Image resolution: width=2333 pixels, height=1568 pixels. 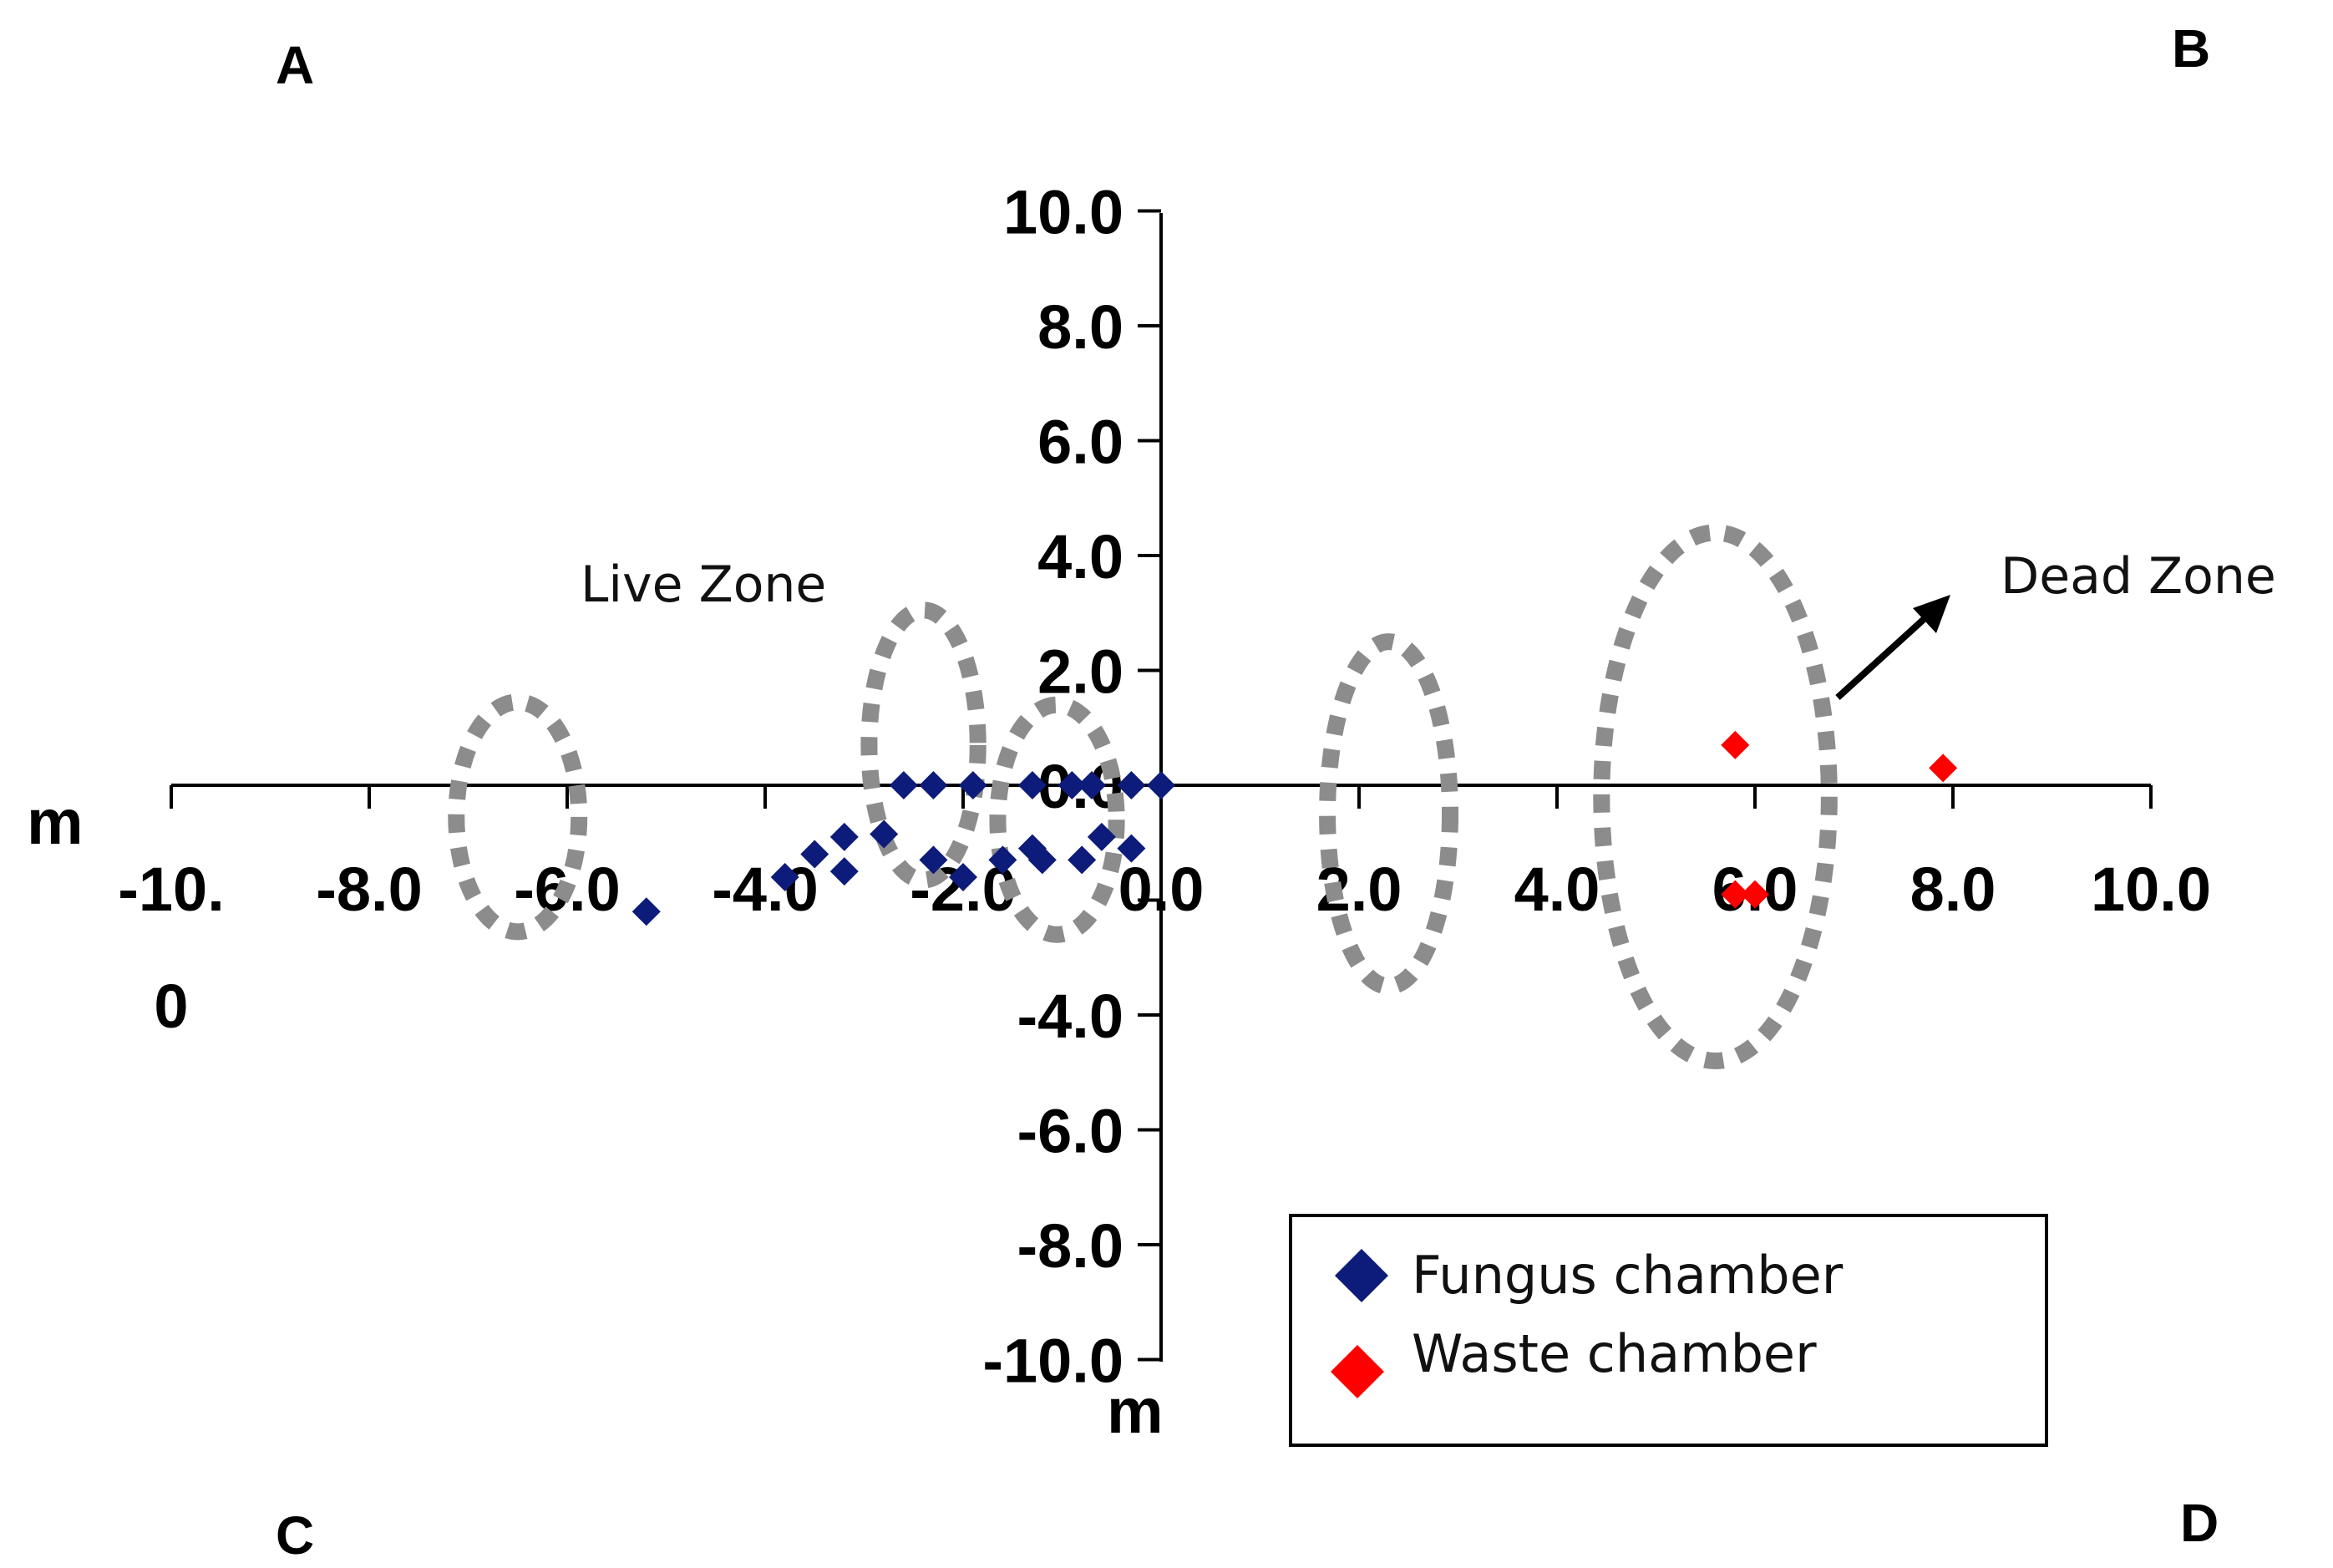 I want to click on x-tick-label: 8.0, so click(x=1953, y=889).